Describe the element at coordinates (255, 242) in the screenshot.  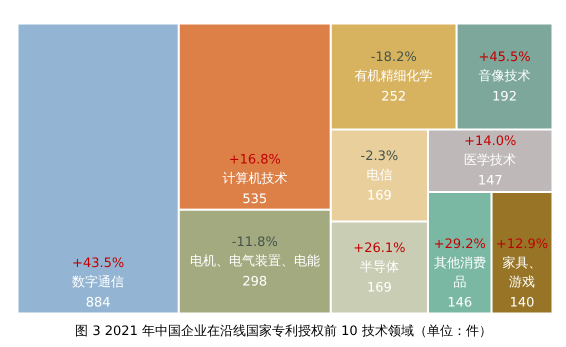
I see `text: -11.8%` at that location.